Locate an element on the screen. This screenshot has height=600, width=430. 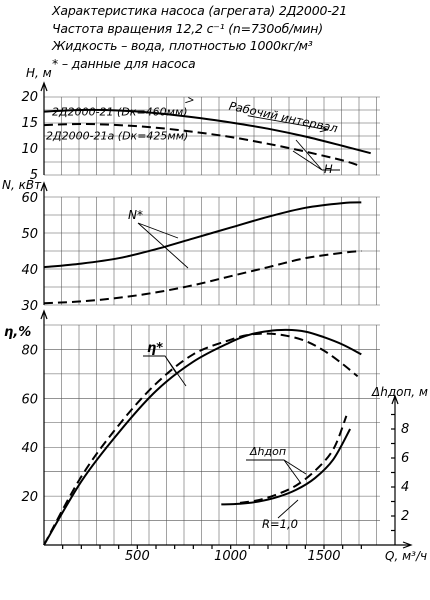
npsh-tick-label: 8 is located at coordinates (405, 429).